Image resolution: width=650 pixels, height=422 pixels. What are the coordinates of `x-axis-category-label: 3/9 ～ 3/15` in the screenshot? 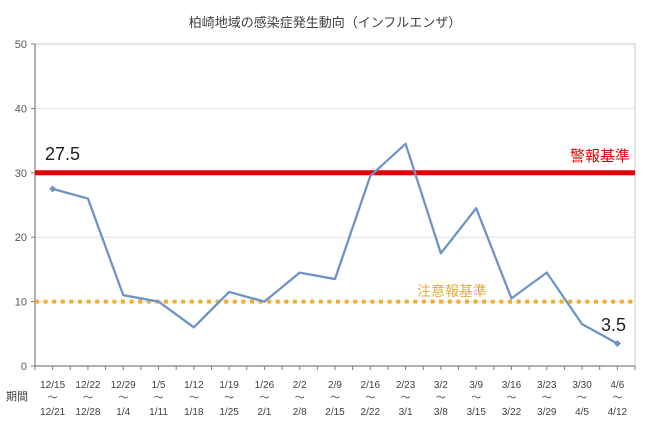 It's located at (476, 399).